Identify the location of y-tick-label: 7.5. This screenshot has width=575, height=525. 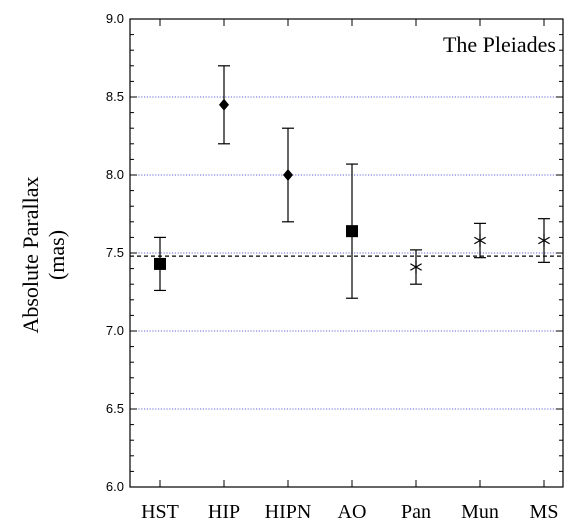
(115, 252).